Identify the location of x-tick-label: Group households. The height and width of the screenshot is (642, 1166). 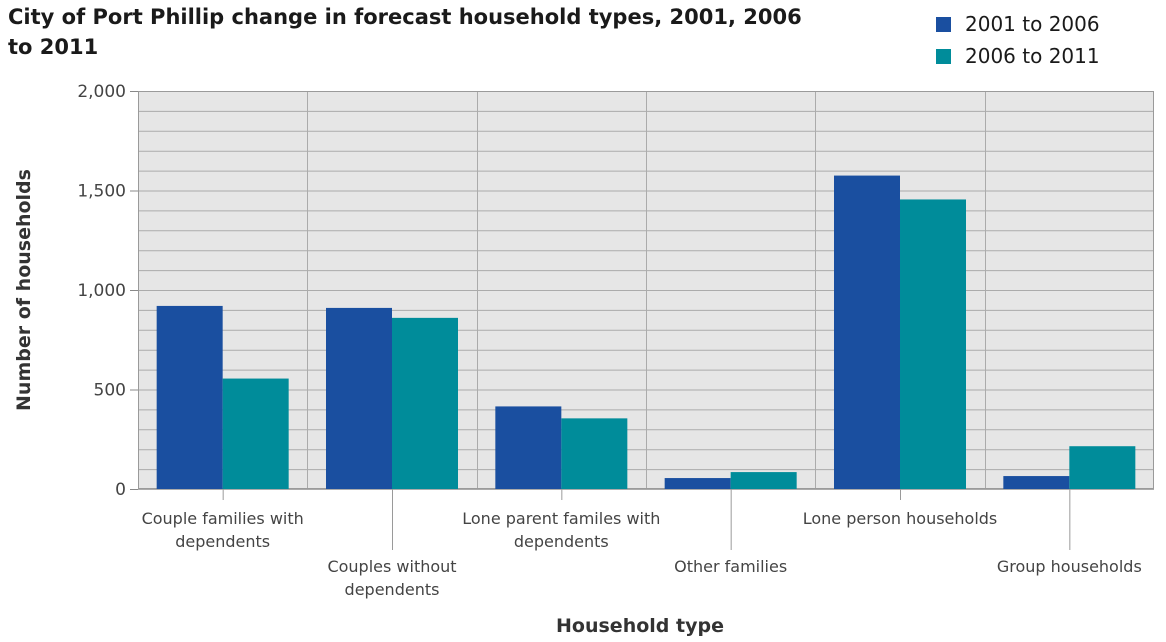
(1069, 566).